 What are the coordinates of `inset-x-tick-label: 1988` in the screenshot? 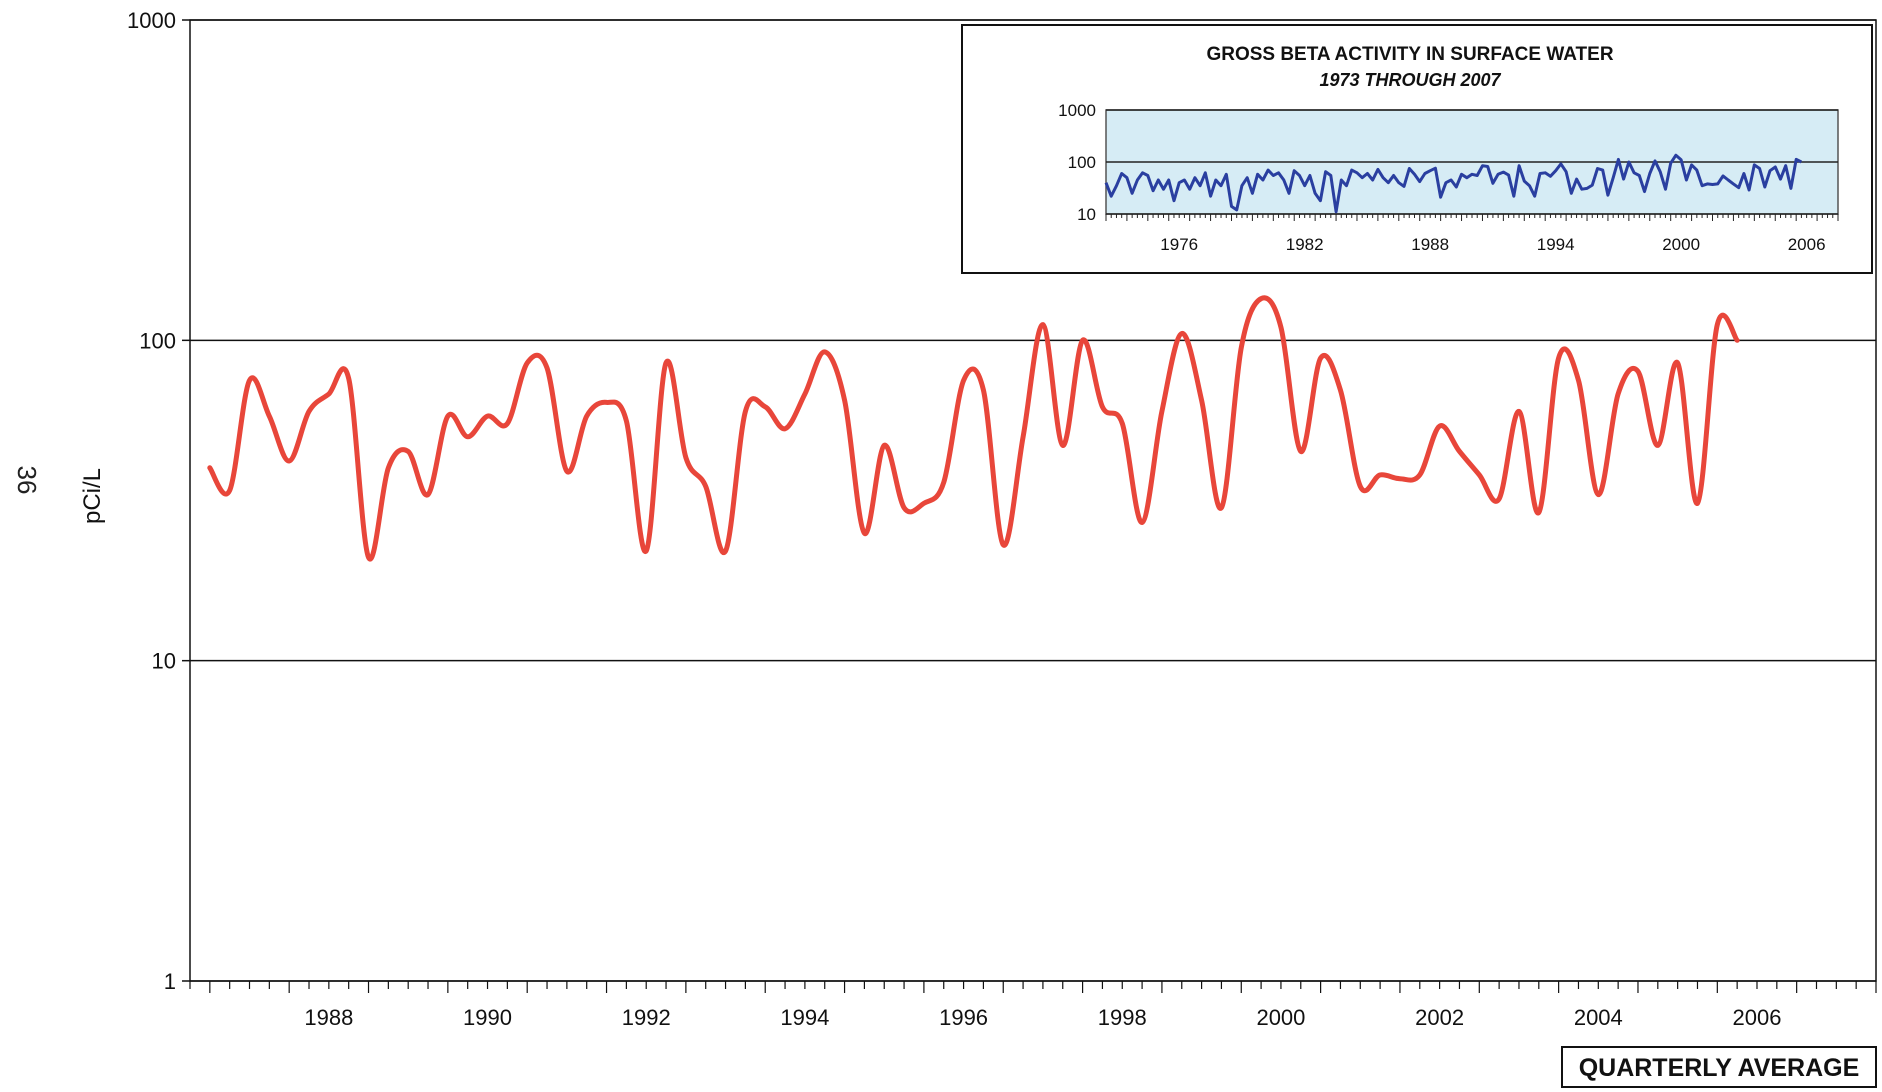 It's located at (1430, 244).